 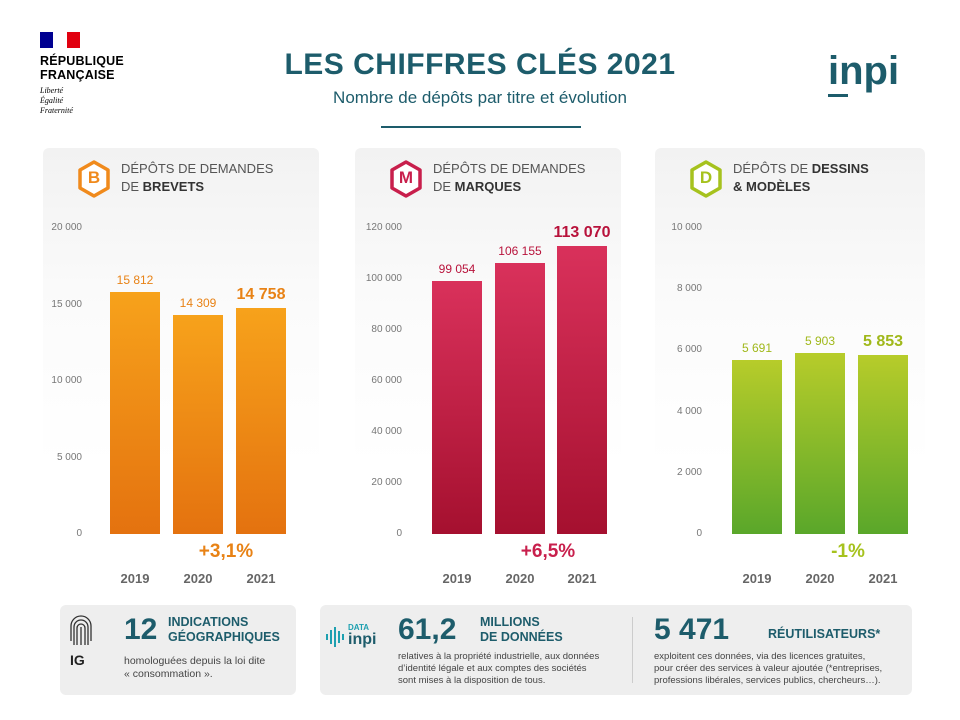 What do you see at coordinates (261, 295) in the screenshot?
I see `bar-value-label: 14 758` at bounding box center [261, 295].